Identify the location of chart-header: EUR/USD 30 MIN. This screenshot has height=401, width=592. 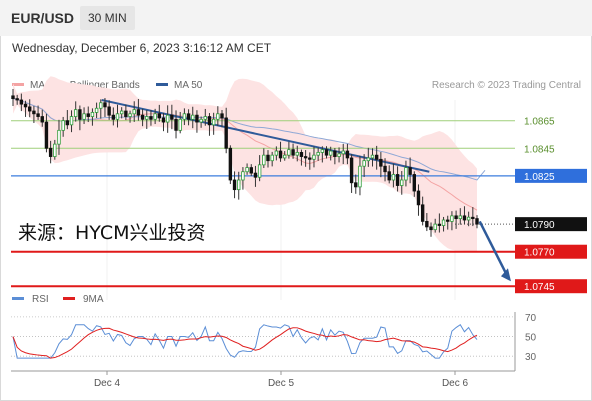
(296, 18).